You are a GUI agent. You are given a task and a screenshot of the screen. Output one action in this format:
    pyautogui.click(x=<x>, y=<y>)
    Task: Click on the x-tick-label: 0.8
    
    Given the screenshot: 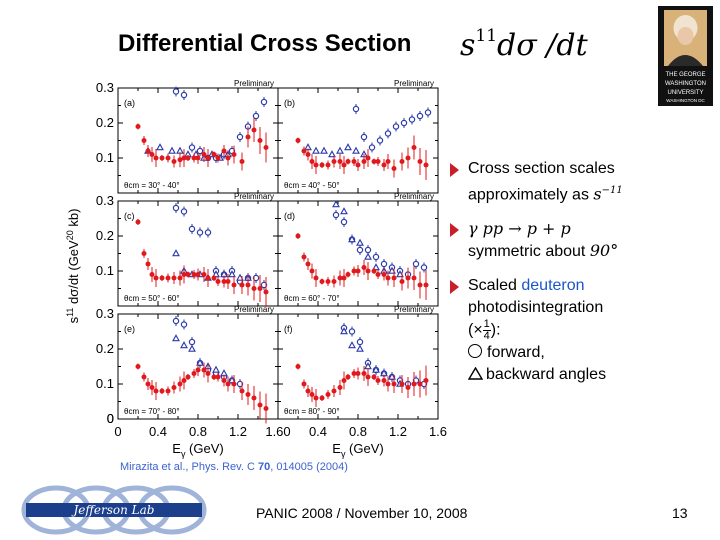 What is the action you would take?
    pyautogui.click(x=198, y=431)
    